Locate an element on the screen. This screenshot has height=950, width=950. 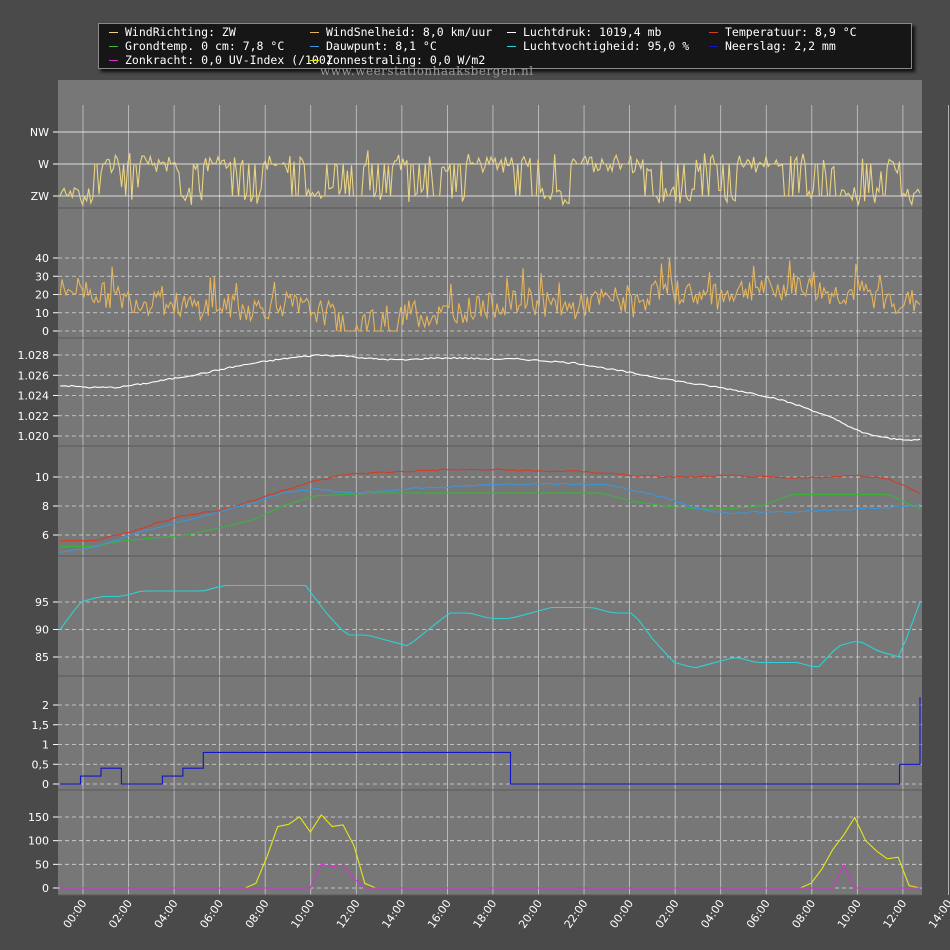
series-line-grondtemp-0-cm is located at coordinates (490, 520).